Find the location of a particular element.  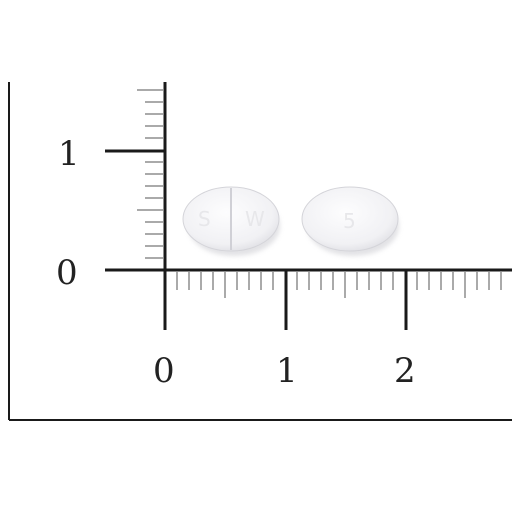

vertical-label-1: 1 is located at coordinates (69, 154).